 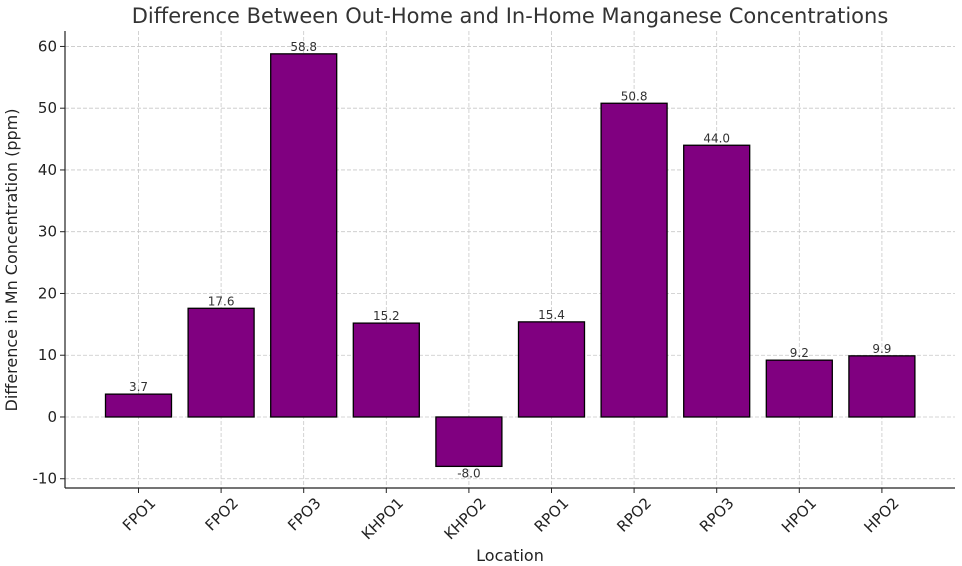 What do you see at coordinates (45, 479) in the screenshot?
I see `y-tick-label: -10` at bounding box center [45, 479].